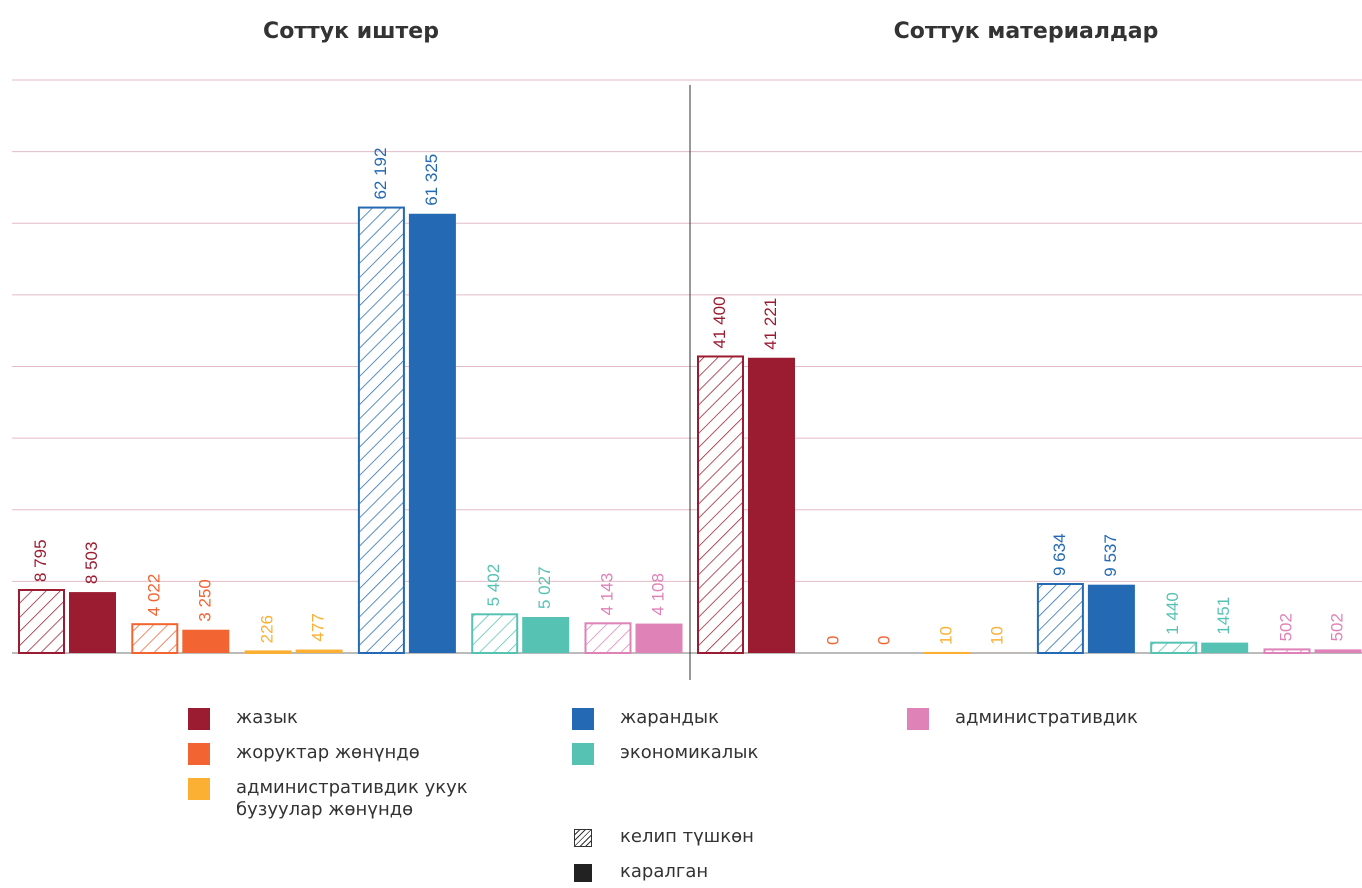  Describe the element at coordinates (657, 594) in the screenshot. I see `value-label: 4 108` at that location.